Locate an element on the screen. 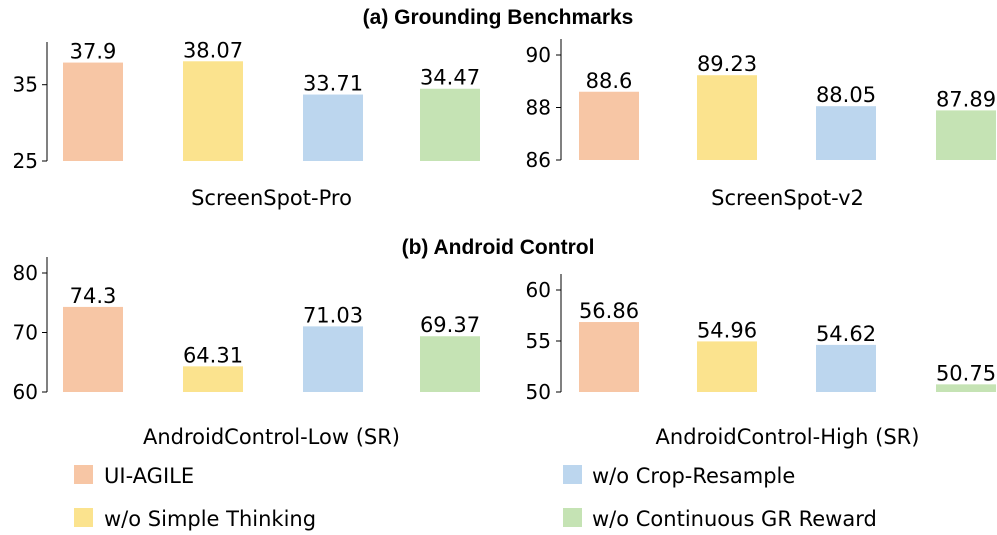  legend-label-ui-agile: UI-AGILE is located at coordinates (149, 476).